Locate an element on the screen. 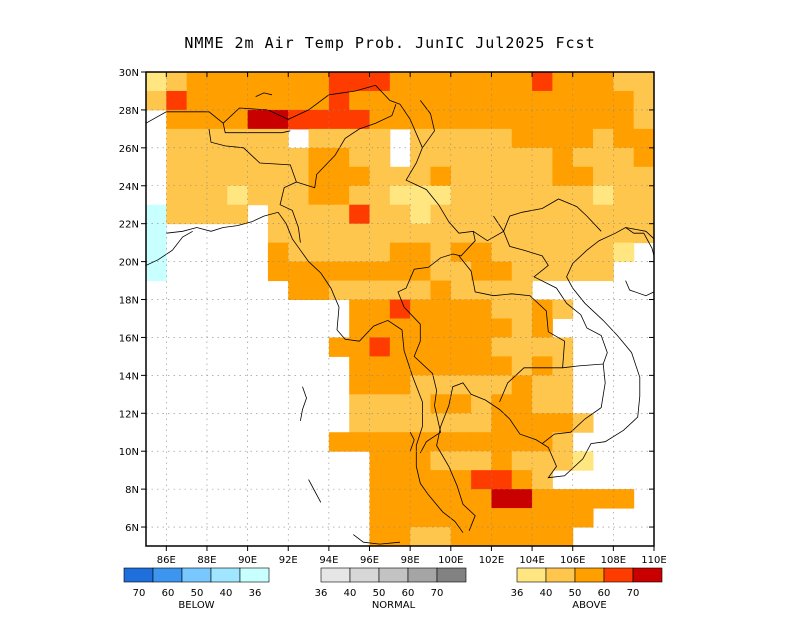 This screenshot has height=618, width=800. legend-value: 36 is located at coordinates (517, 593).